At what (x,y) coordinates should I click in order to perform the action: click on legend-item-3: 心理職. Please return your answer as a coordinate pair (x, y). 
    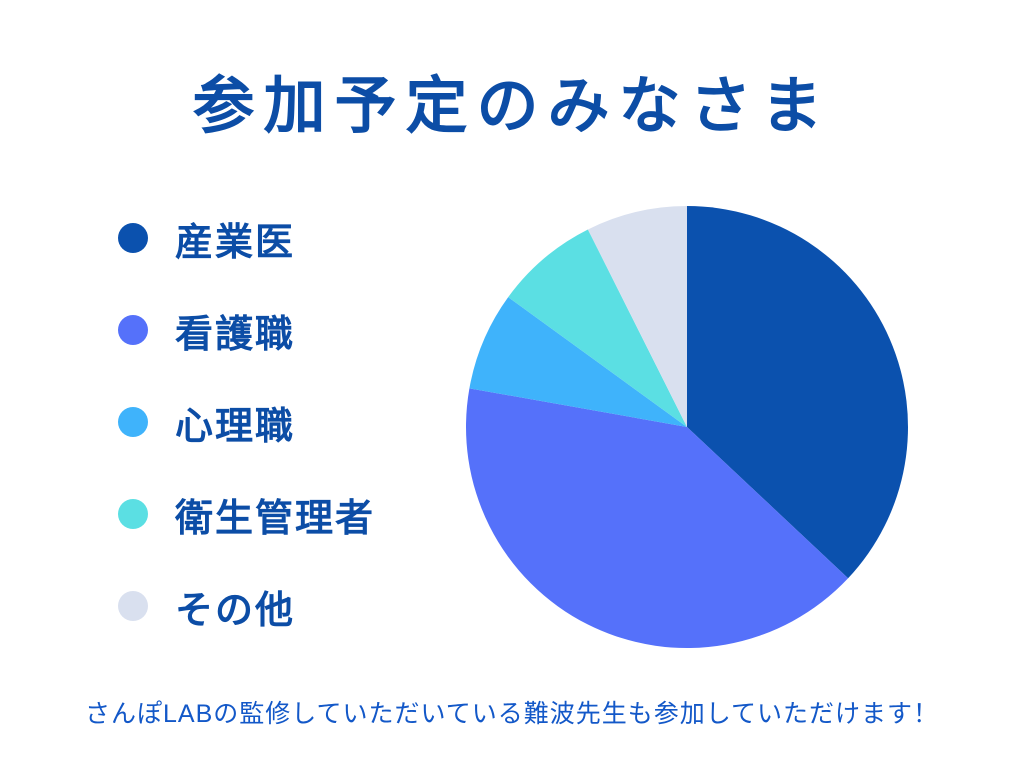
    Looking at the image, I should click on (246, 422).